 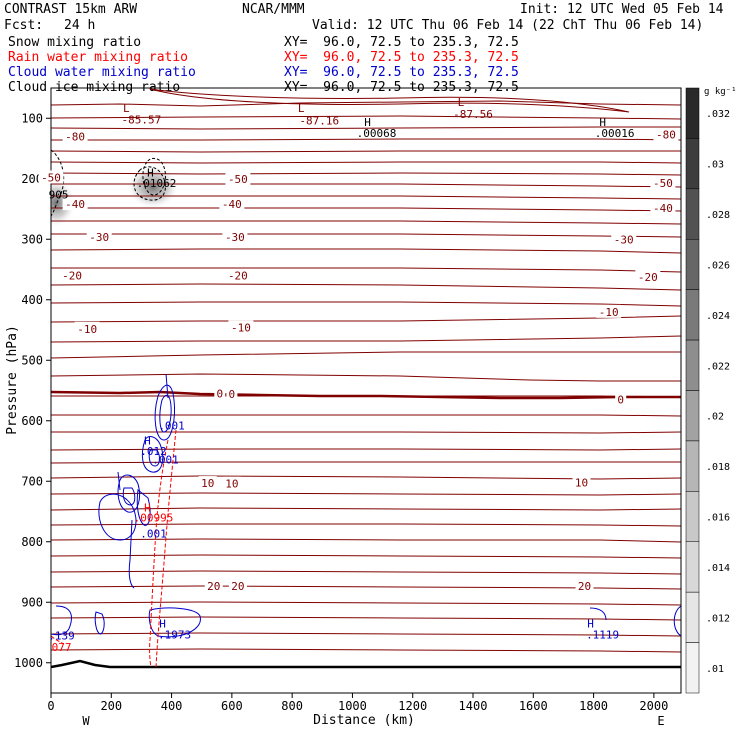 I want to click on extremum-label: .139, so click(x=61, y=636).